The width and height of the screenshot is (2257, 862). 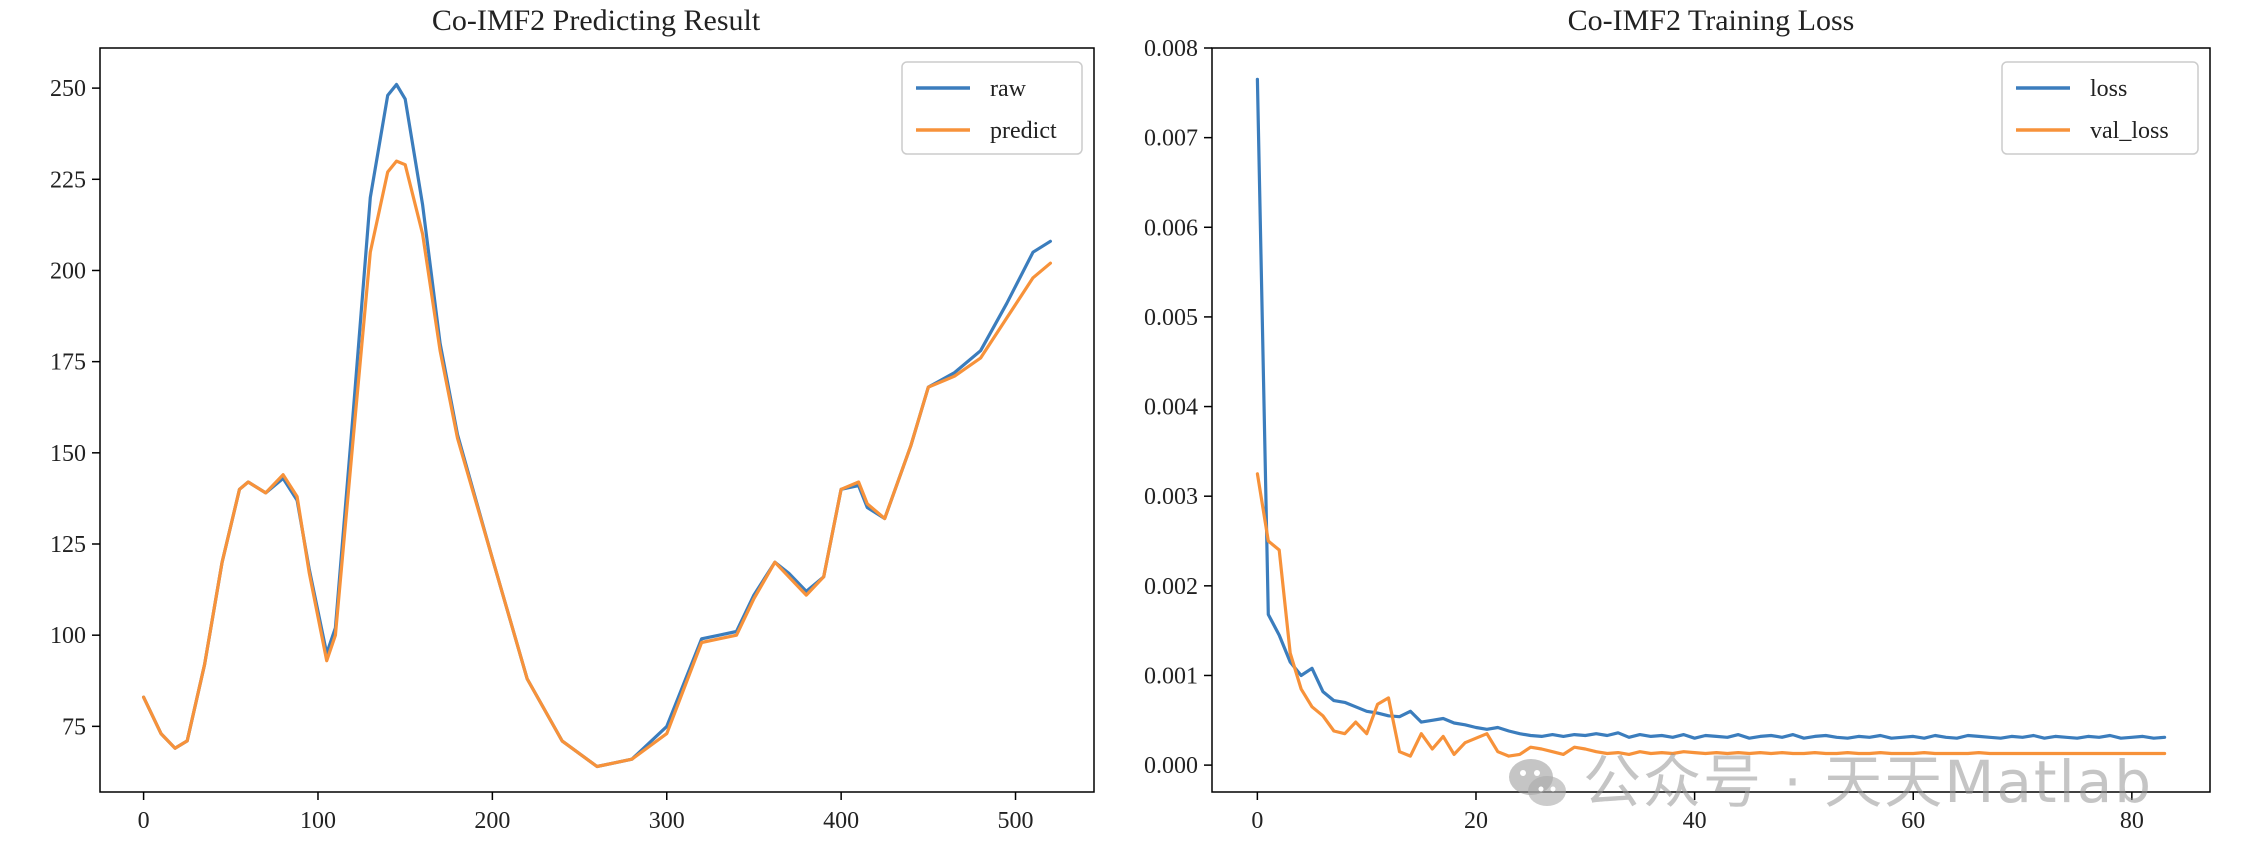 I want to click on y-tick-label: 100, so click(x=68, y=636).